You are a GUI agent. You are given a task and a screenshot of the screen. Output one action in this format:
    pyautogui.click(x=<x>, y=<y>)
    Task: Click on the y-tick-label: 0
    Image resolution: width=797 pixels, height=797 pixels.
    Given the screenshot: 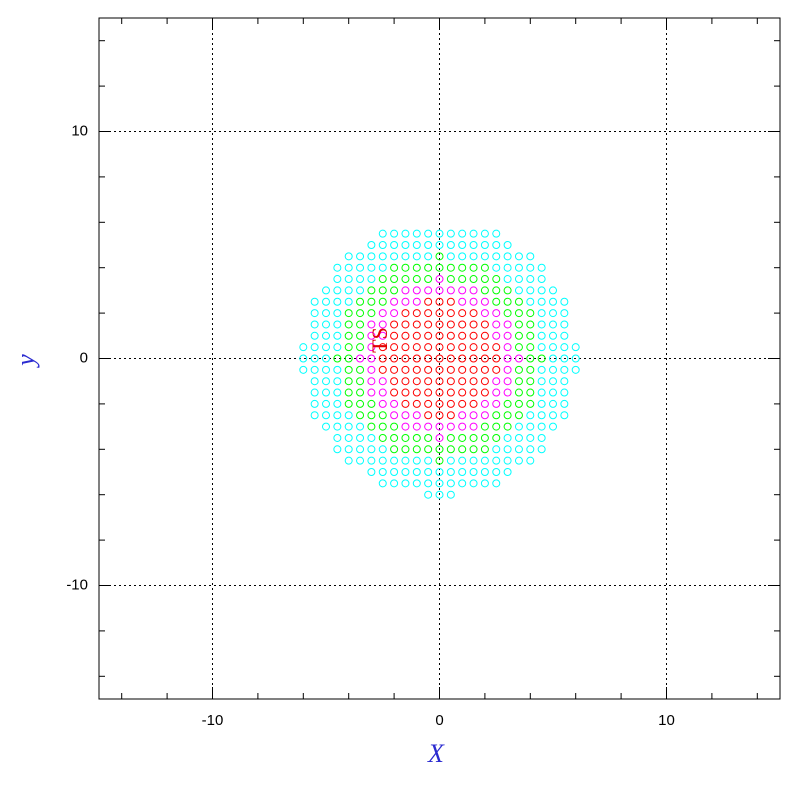 What is the action you would take?
    pyautogui.click(x=84, y=357)
    